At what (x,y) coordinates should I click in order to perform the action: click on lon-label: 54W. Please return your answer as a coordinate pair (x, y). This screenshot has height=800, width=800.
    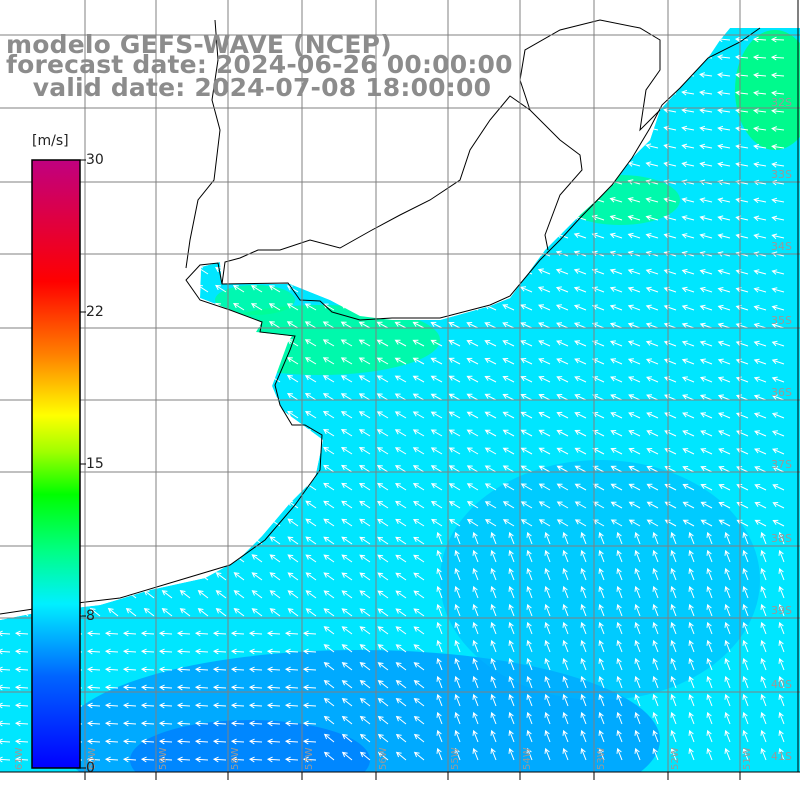
    Looking at the image, I should click on (527, 758).